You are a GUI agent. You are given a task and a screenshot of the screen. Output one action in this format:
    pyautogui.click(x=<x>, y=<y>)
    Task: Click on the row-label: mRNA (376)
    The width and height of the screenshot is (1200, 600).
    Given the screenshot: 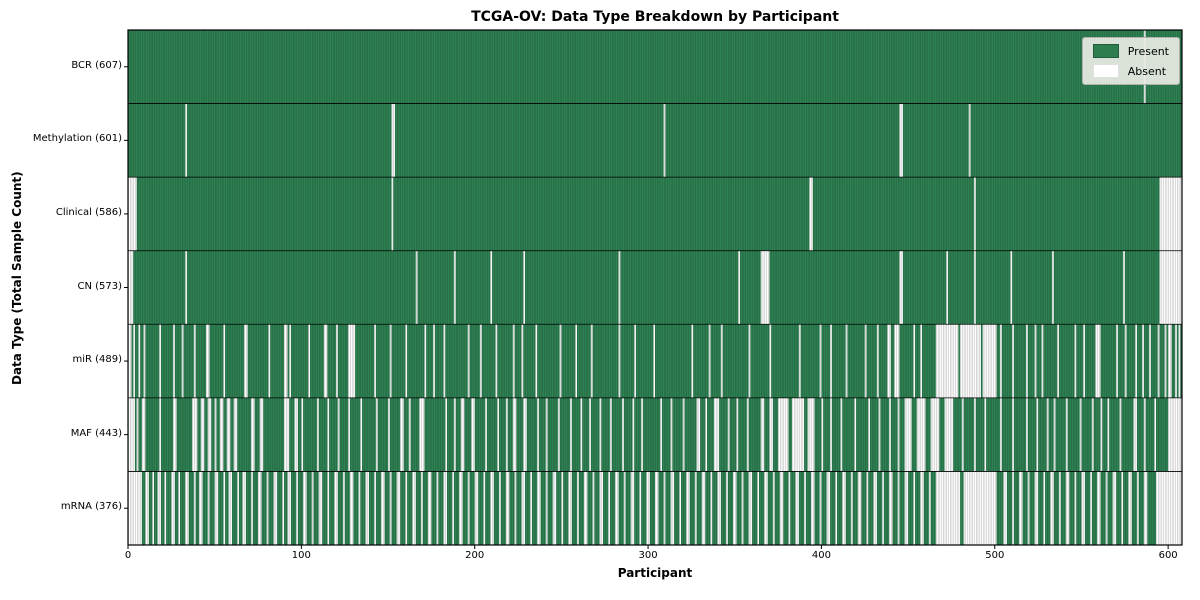 What is the action you would take?
    pyautogui.click(x=91, y=507)
    